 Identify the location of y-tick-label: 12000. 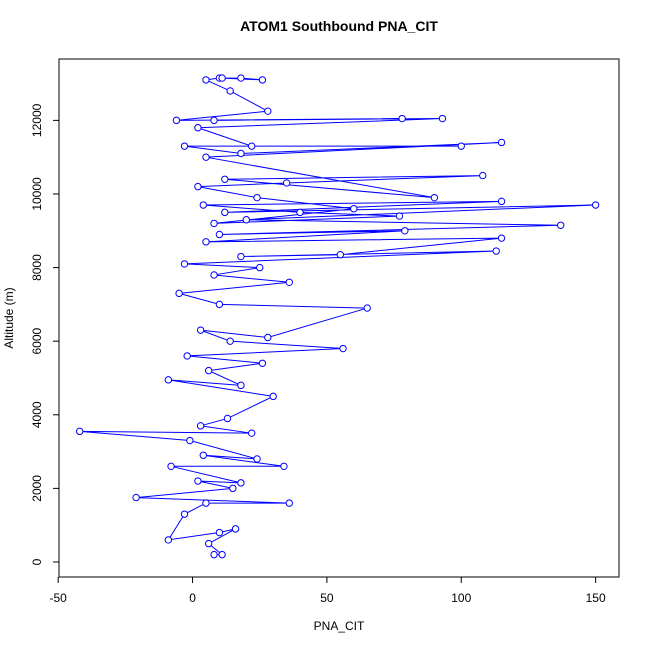
(37, 120).